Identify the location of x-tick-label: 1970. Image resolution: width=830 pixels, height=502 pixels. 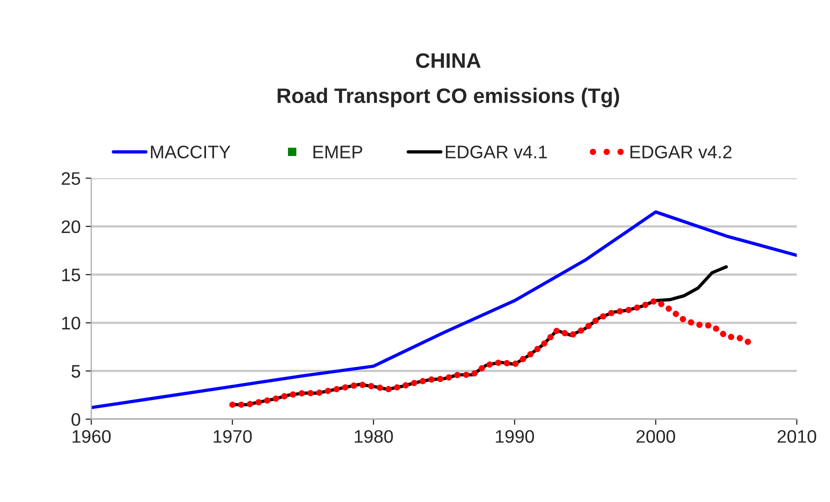
(233, 436).